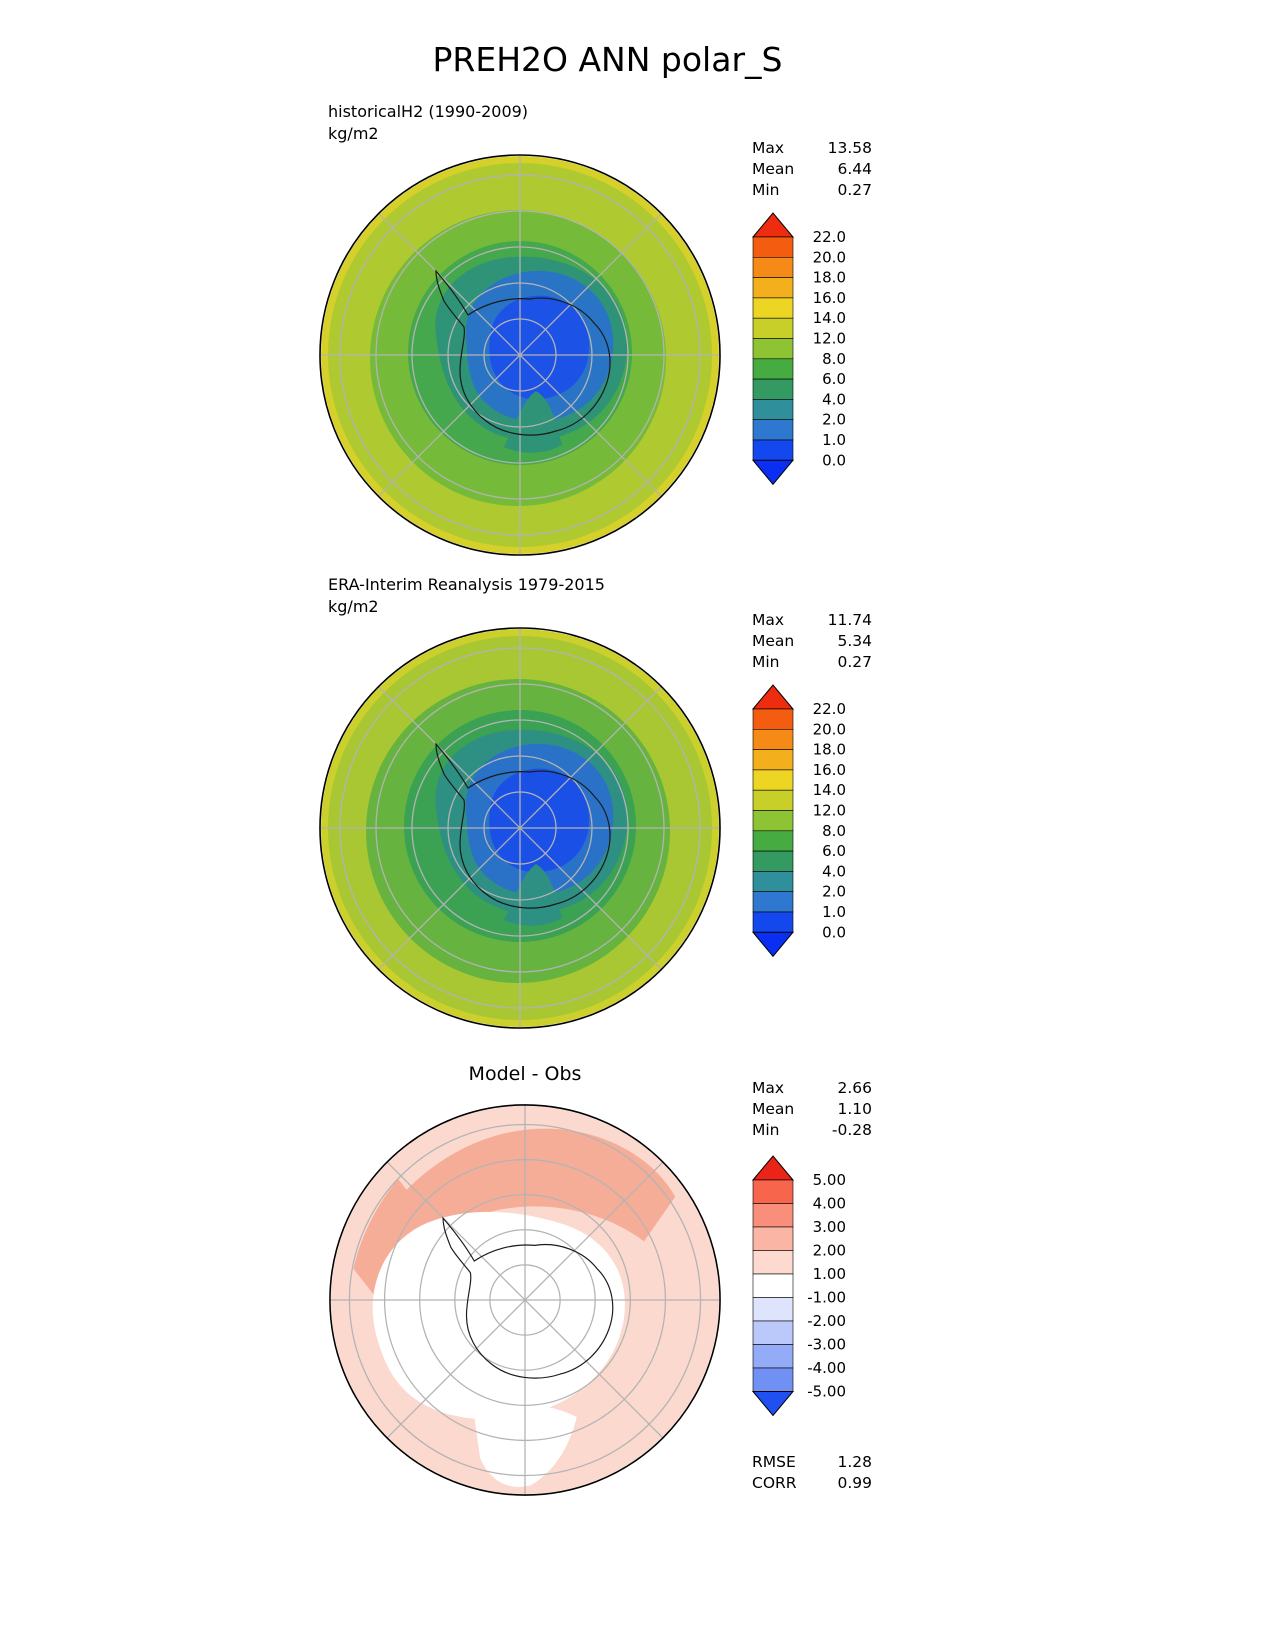 The image size is (1275, 1650). I want to click on polar-map-difference, so click(525, 1300).